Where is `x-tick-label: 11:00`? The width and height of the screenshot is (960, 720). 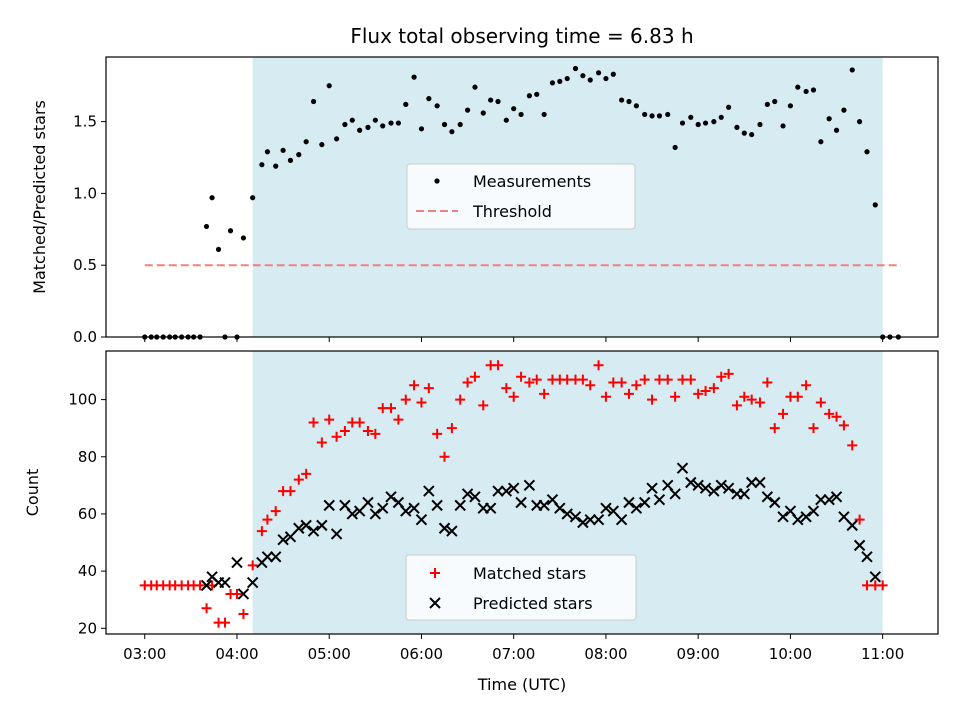 x-tick-label: 11:00 is located at coordinates (882, 654).